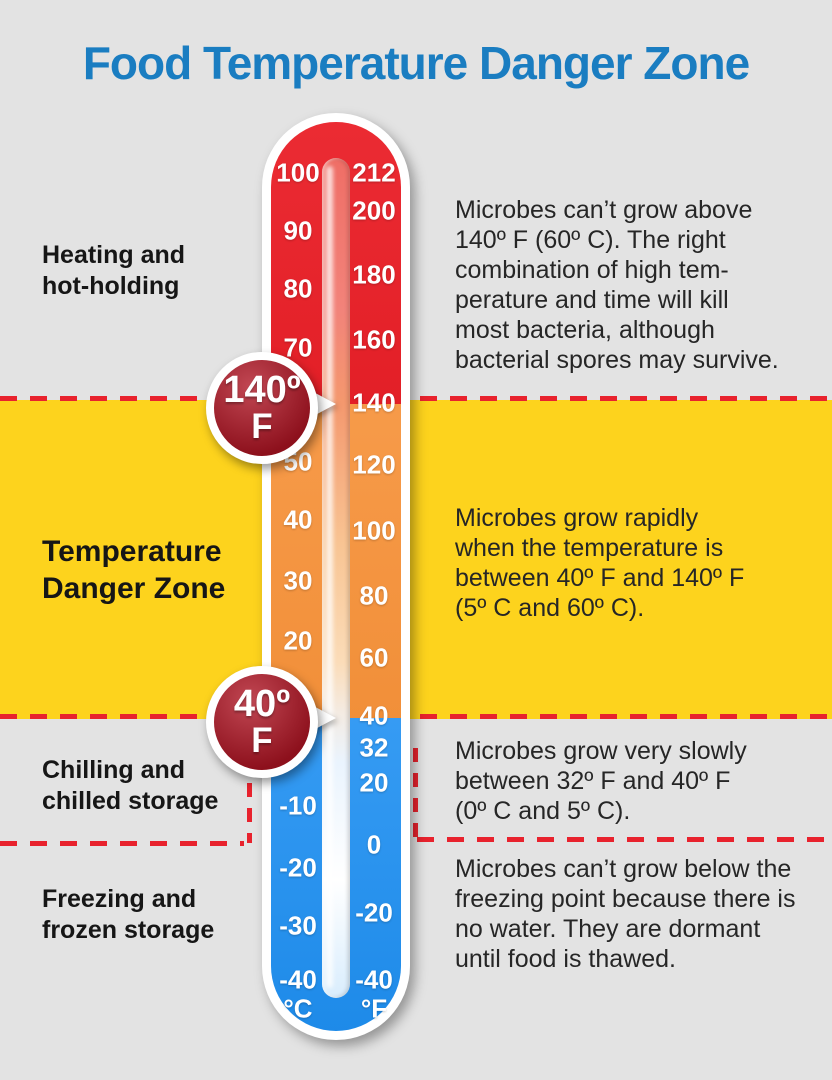 The width and height of the screenshot is (832, 1080). I want to click on scale-tick: 180, so click(374, 274).